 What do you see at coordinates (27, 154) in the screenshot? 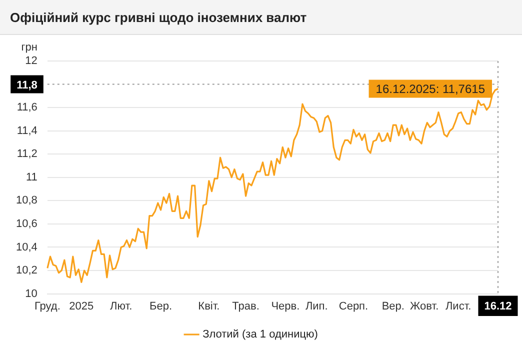
I see `y-tick-label: 11,2` at bounding box center [27, 154].